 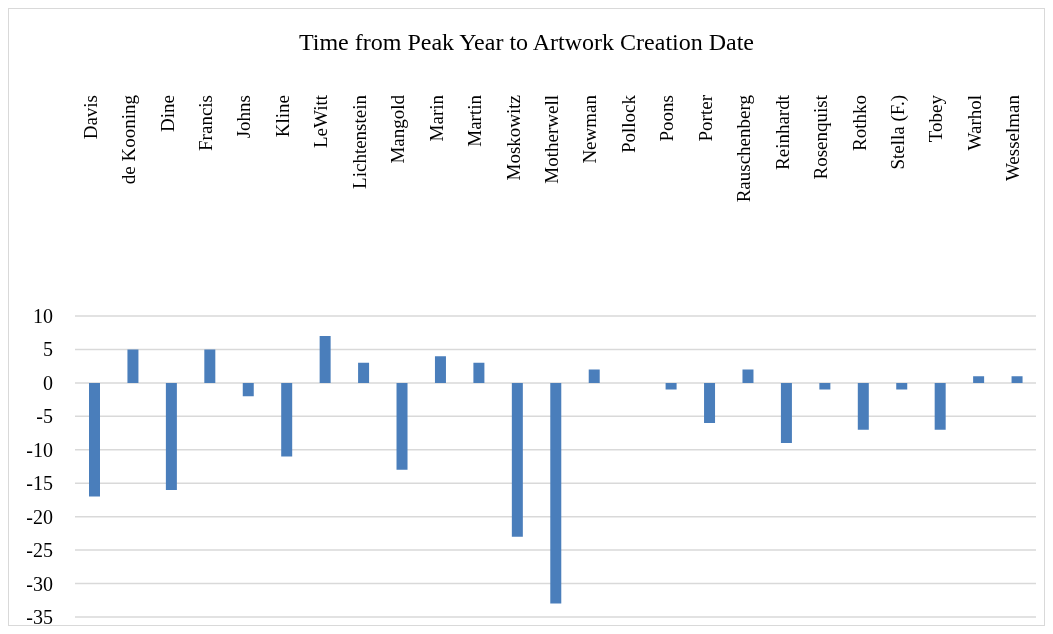 What do you see at coordinates (667, 118) in the screenshot?
I see `x-tick-label: Poons` at bounding box center [667, 118].